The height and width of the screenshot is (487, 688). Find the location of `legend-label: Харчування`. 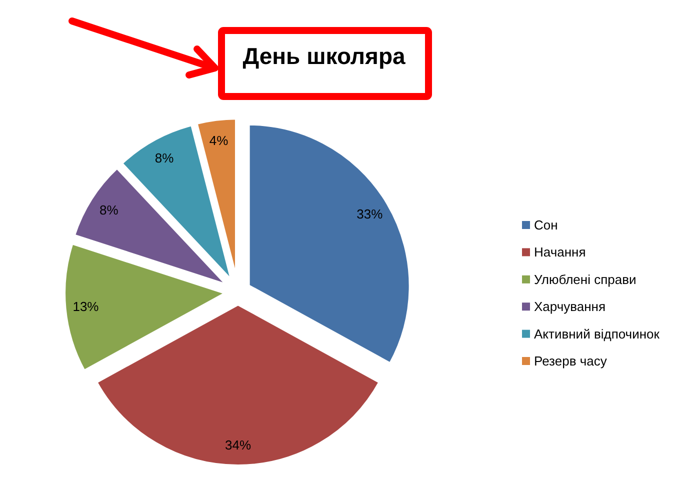

legend-label: Харчування is located at coordinates (570, 306).